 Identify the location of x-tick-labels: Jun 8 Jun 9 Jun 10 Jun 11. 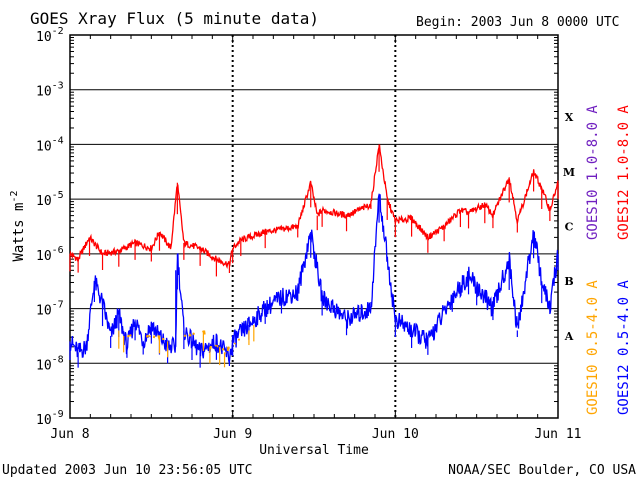
(315, 434).